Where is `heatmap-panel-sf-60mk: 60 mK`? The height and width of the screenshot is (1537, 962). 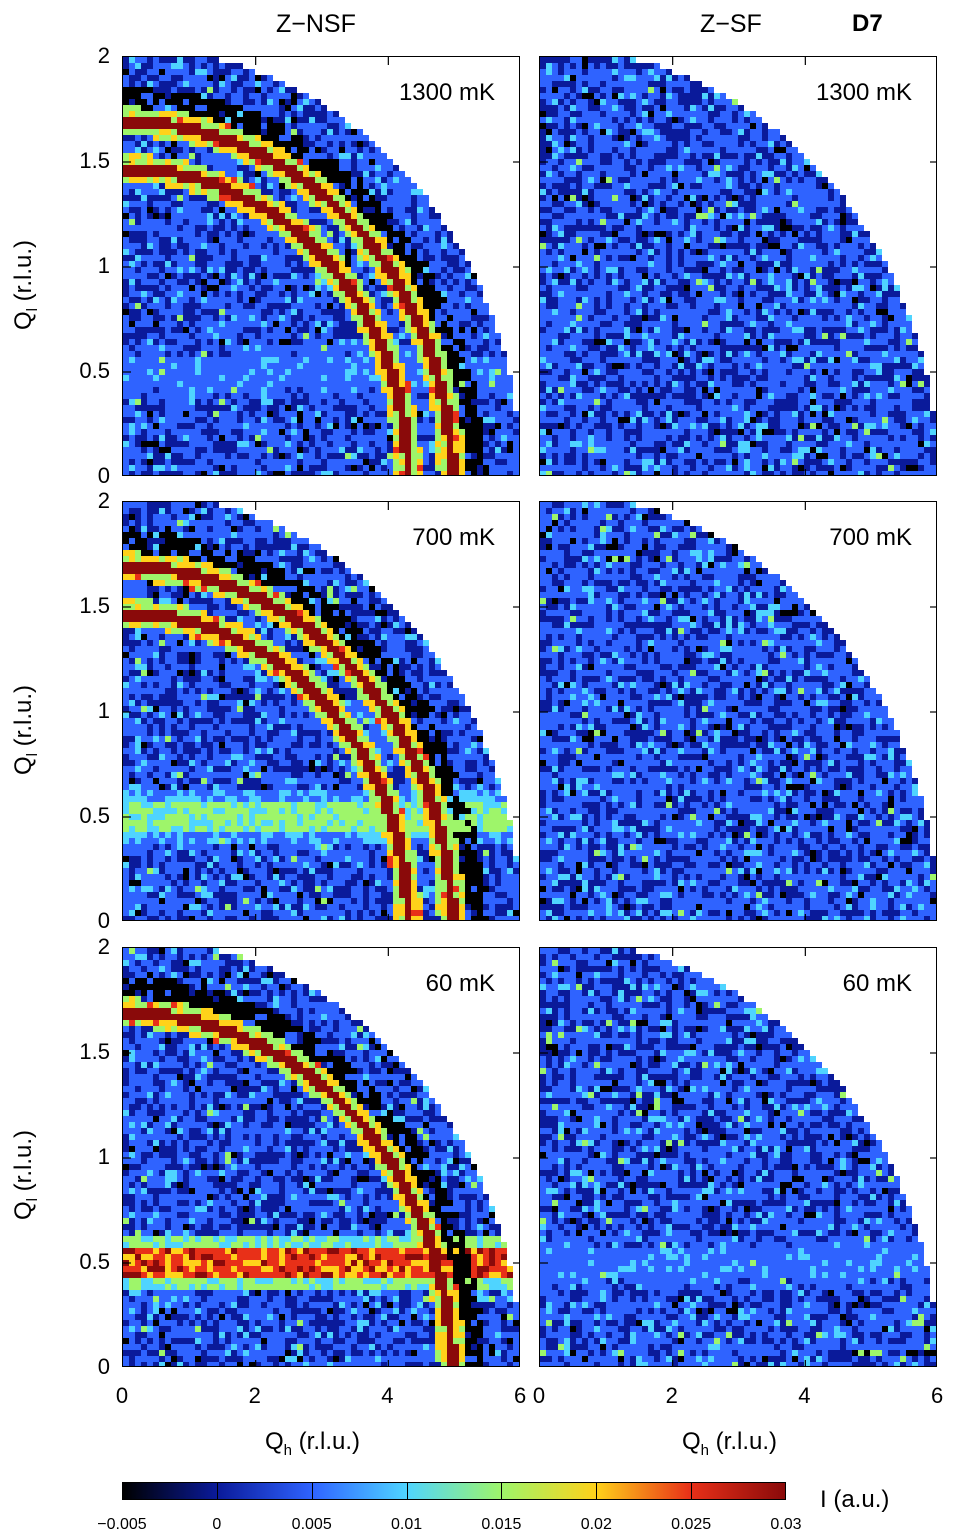
heatmap-panel-sf-60mk: 60 mK is located at coordinates (738, 1157).